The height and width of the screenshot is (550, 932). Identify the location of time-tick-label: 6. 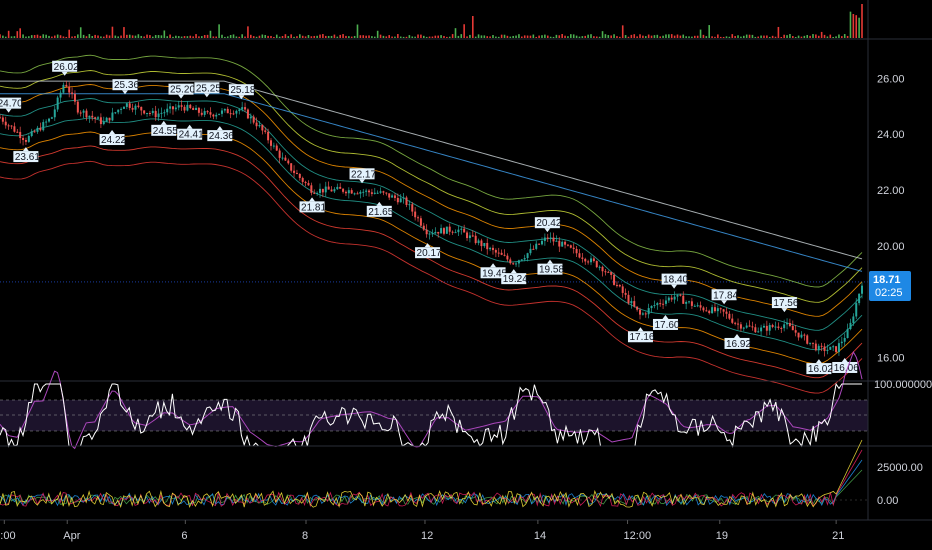
(184, 536).